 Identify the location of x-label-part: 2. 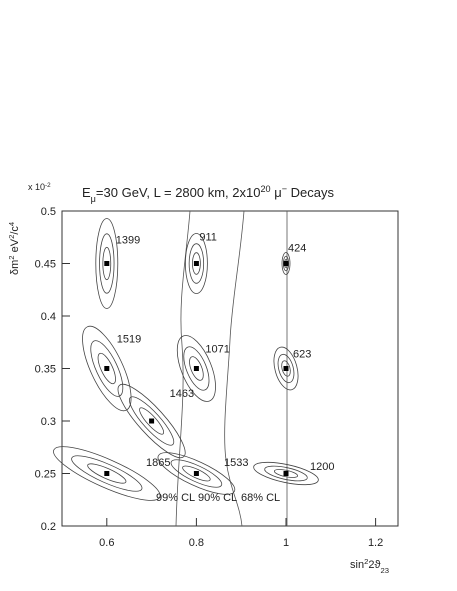
(366, 561).